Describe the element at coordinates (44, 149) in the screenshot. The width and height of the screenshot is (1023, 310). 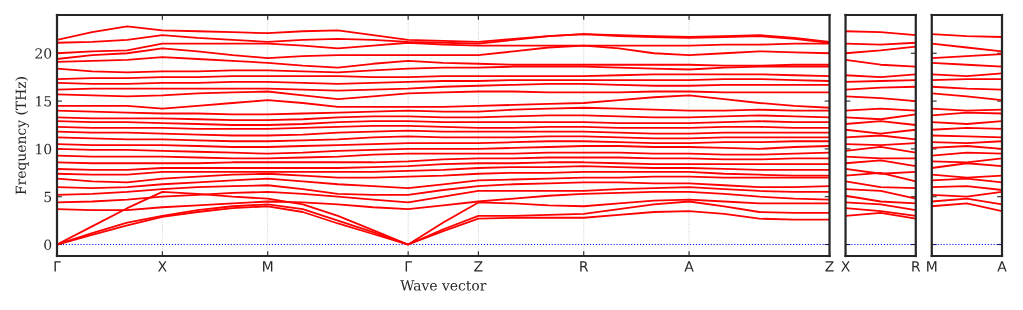
I see `y-tick-label: 10` at that location.